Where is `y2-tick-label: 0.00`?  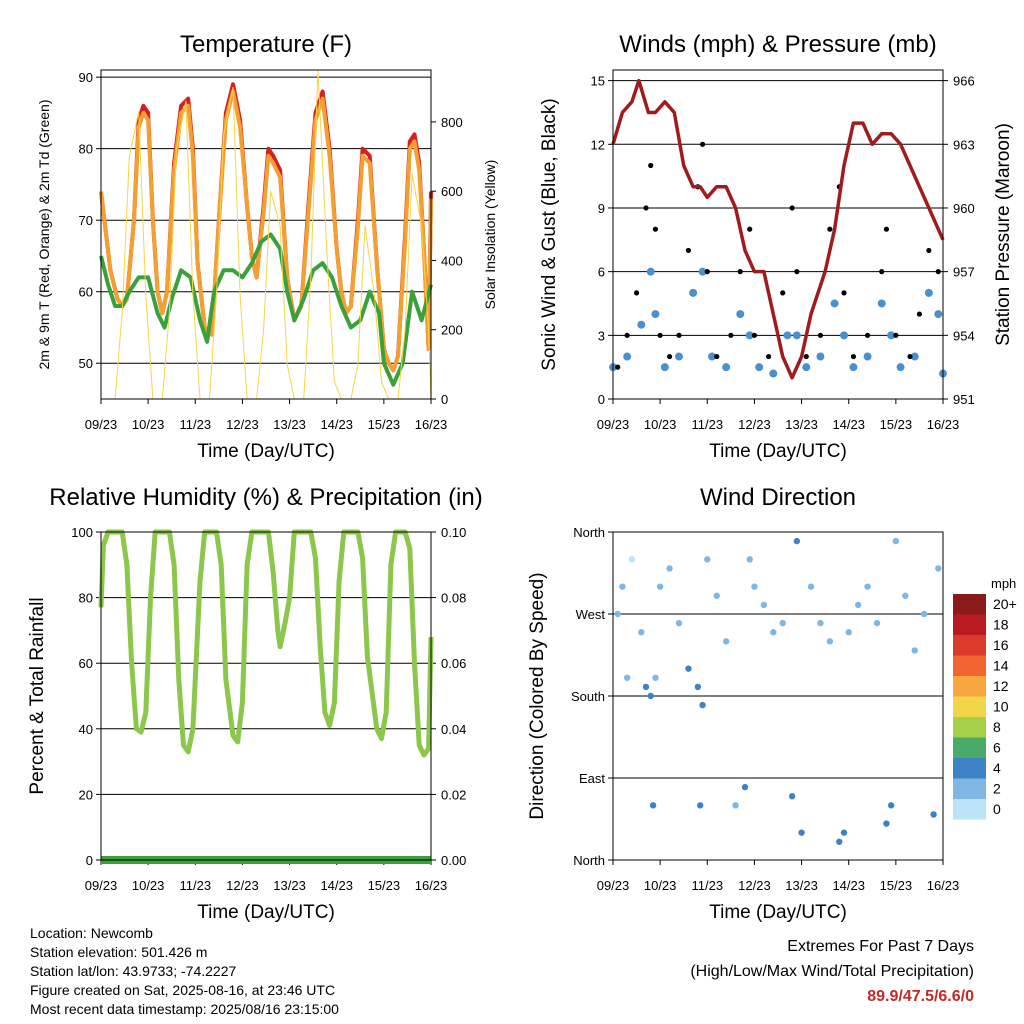 y2-tick-label: 0.00 is located at coordinates (453, 860).